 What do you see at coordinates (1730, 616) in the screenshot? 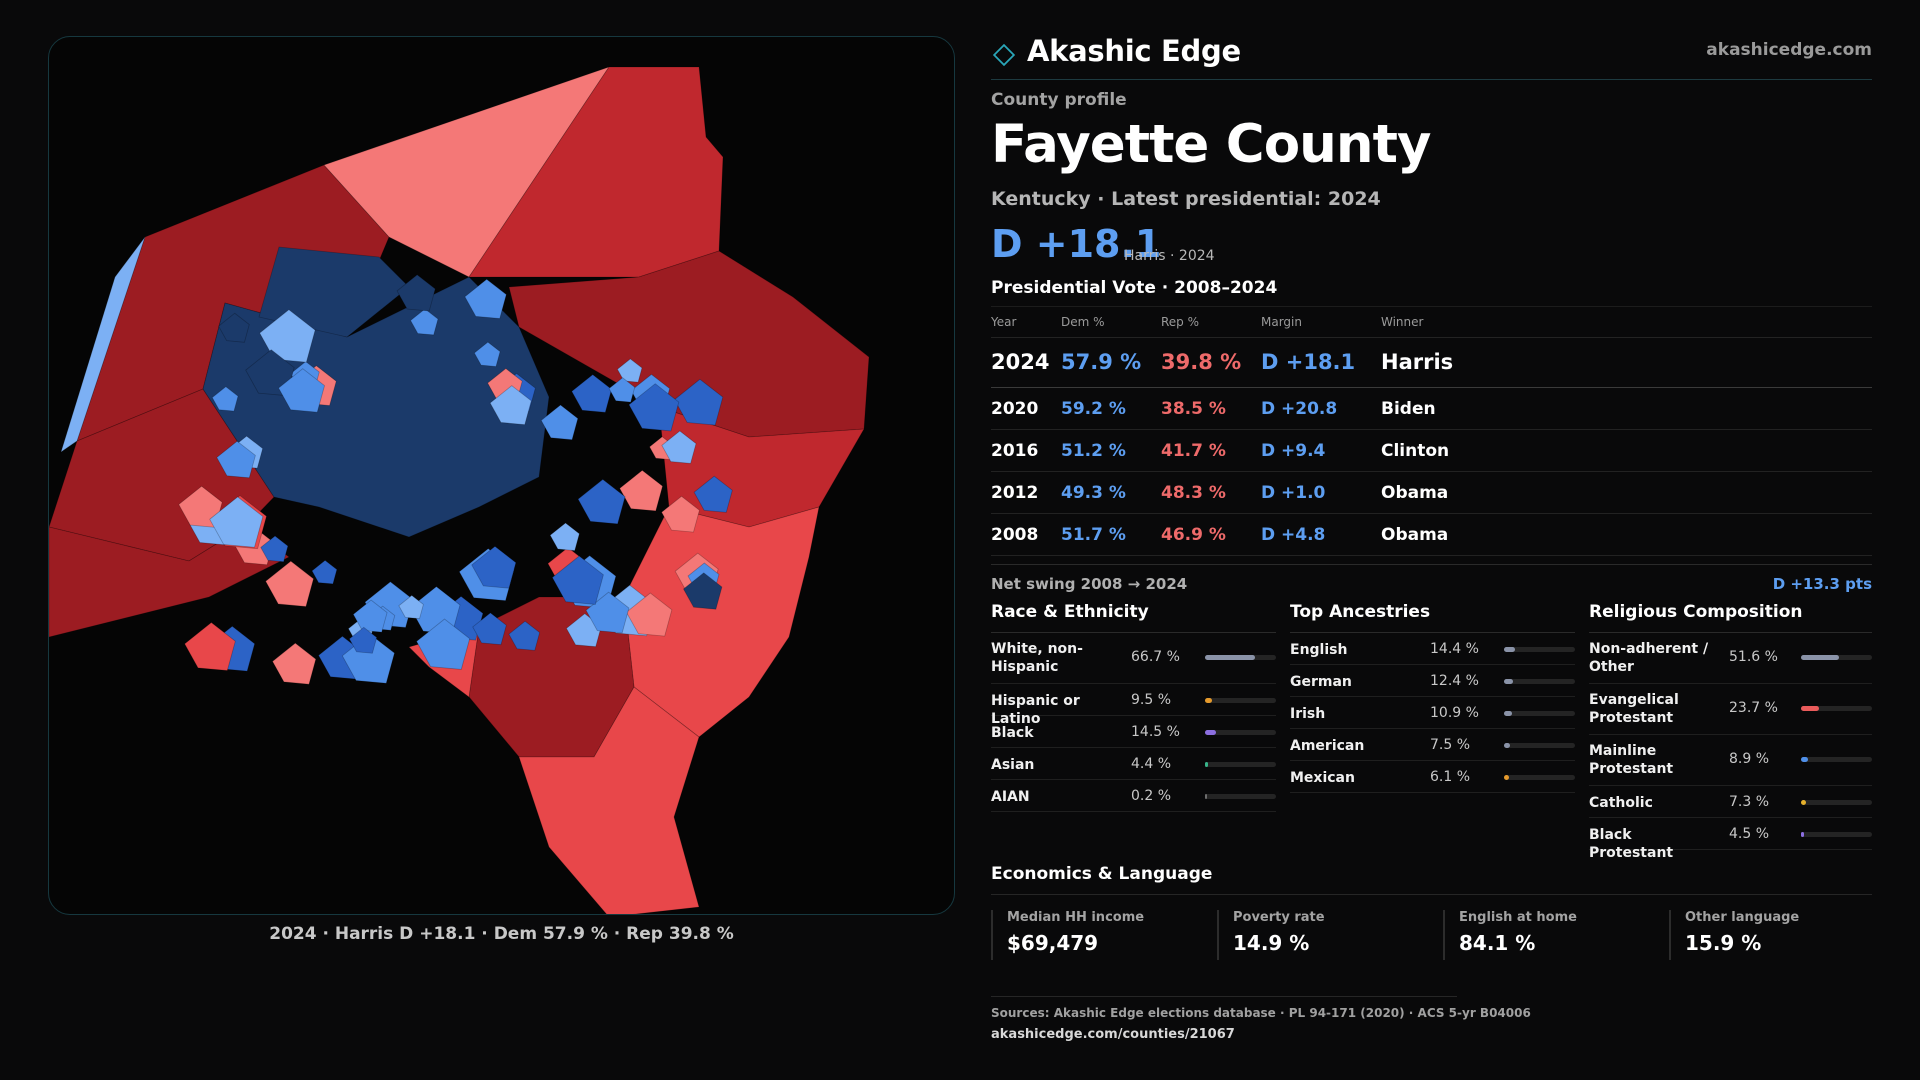
I see `religion-title: Religious Composition` at bounding box center [1730, 616].